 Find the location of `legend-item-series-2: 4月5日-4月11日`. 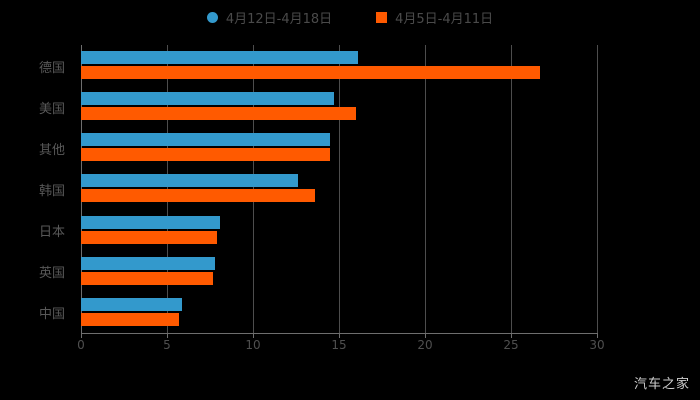

legend-item-series-2: 4月5日-4月11日 is located at coordinates (434, 17).